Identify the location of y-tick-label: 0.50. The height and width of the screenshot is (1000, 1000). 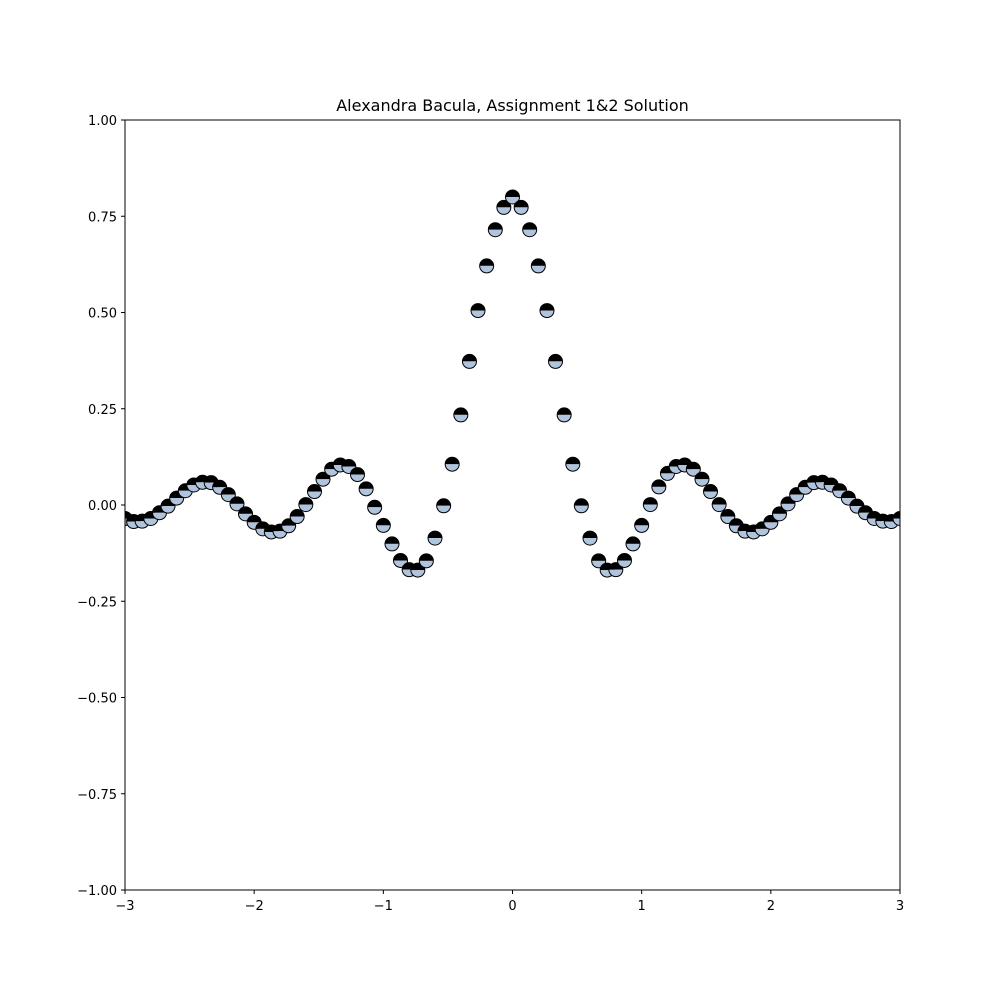
(102, 314).